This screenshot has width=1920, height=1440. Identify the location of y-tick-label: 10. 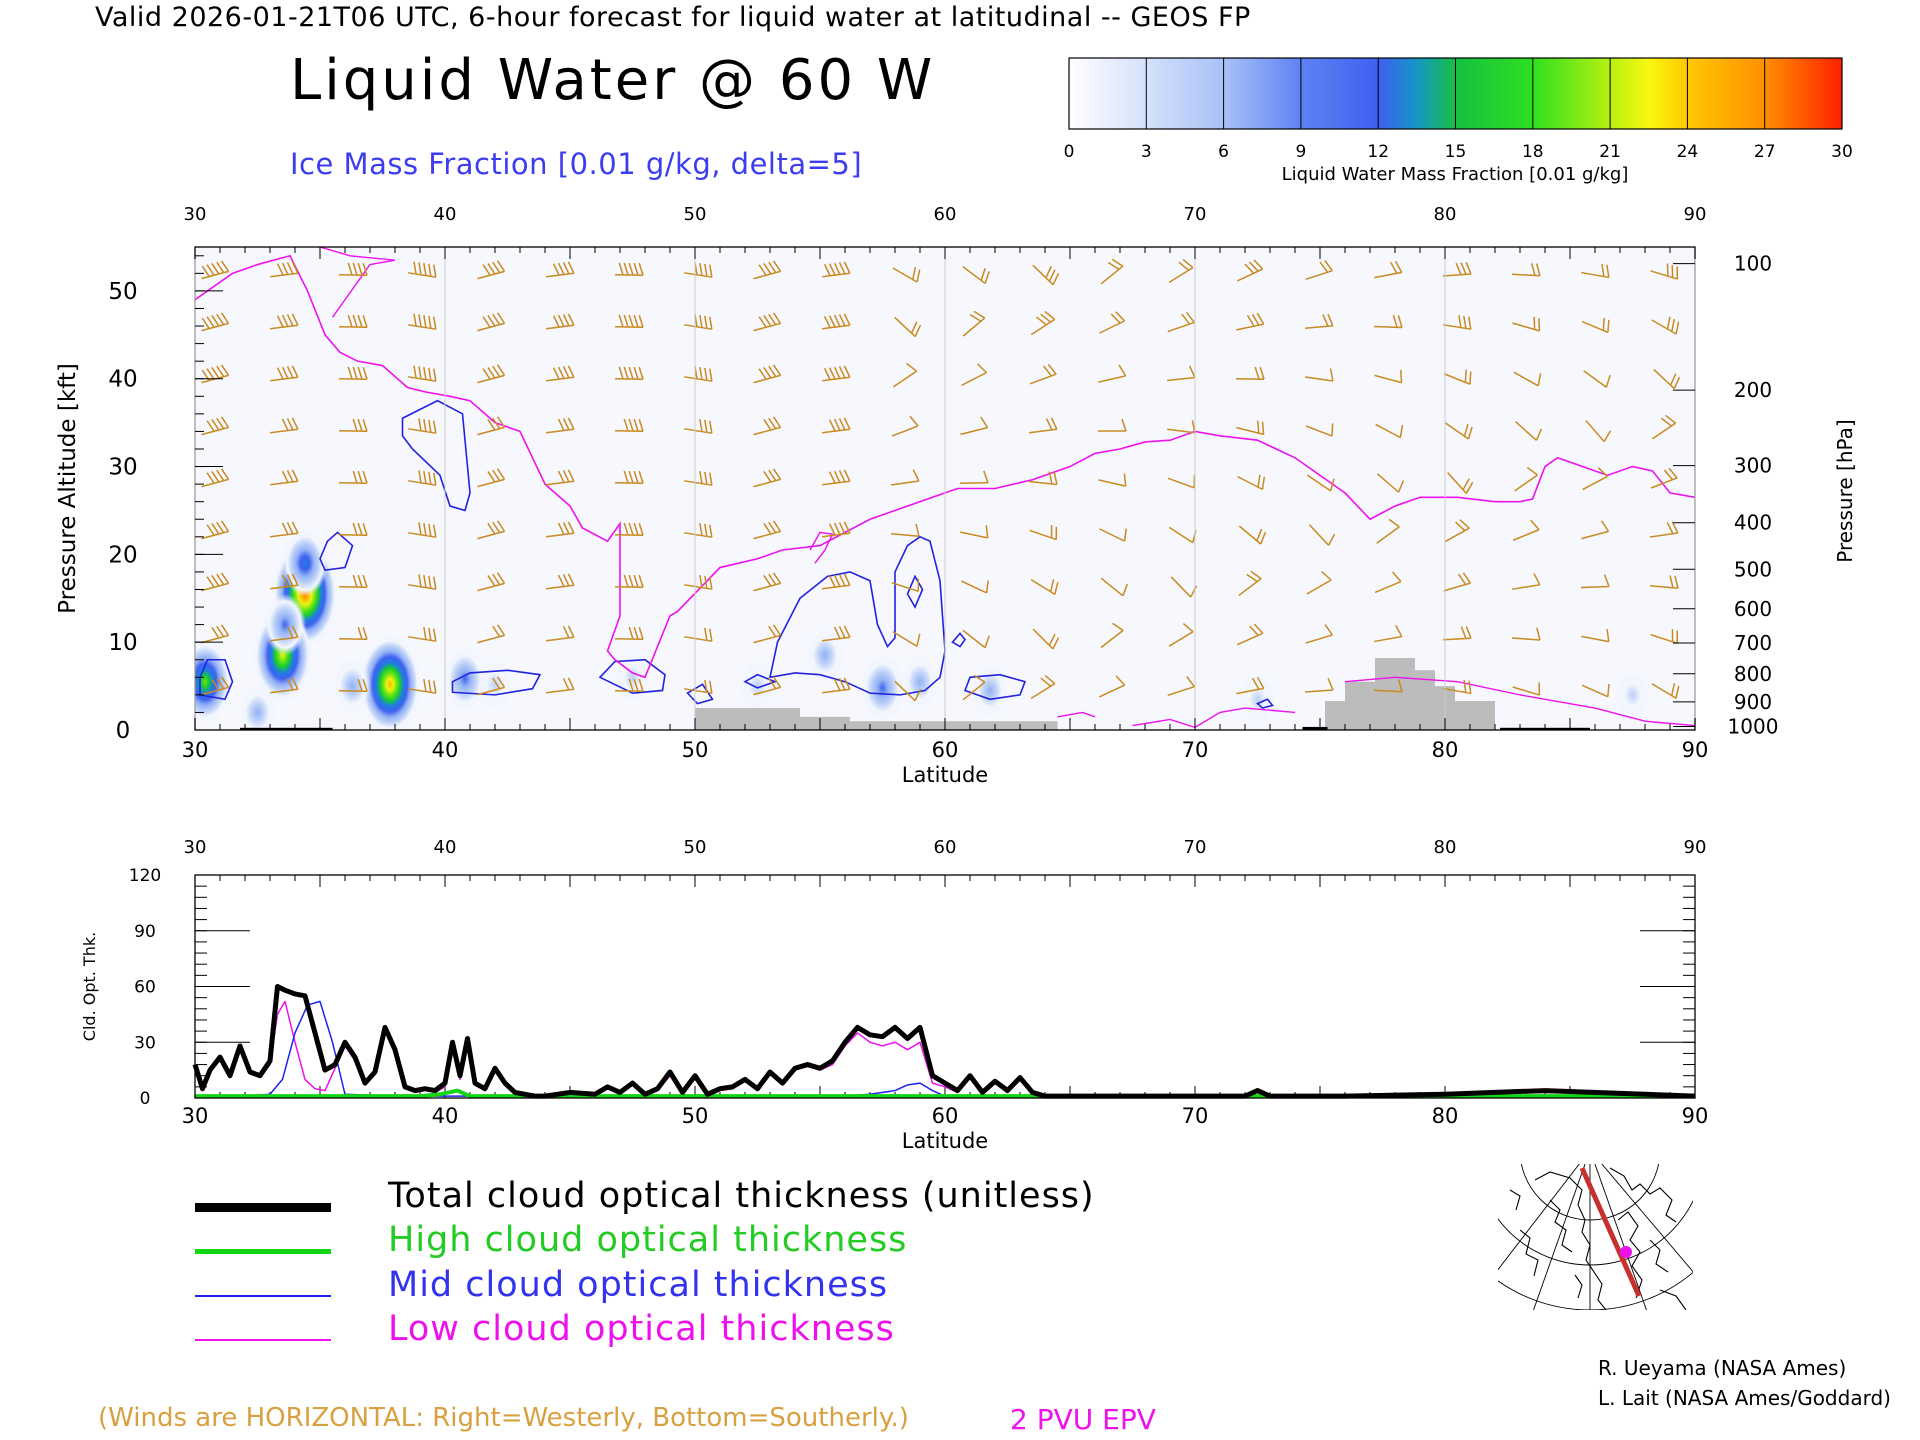
(122, 643).